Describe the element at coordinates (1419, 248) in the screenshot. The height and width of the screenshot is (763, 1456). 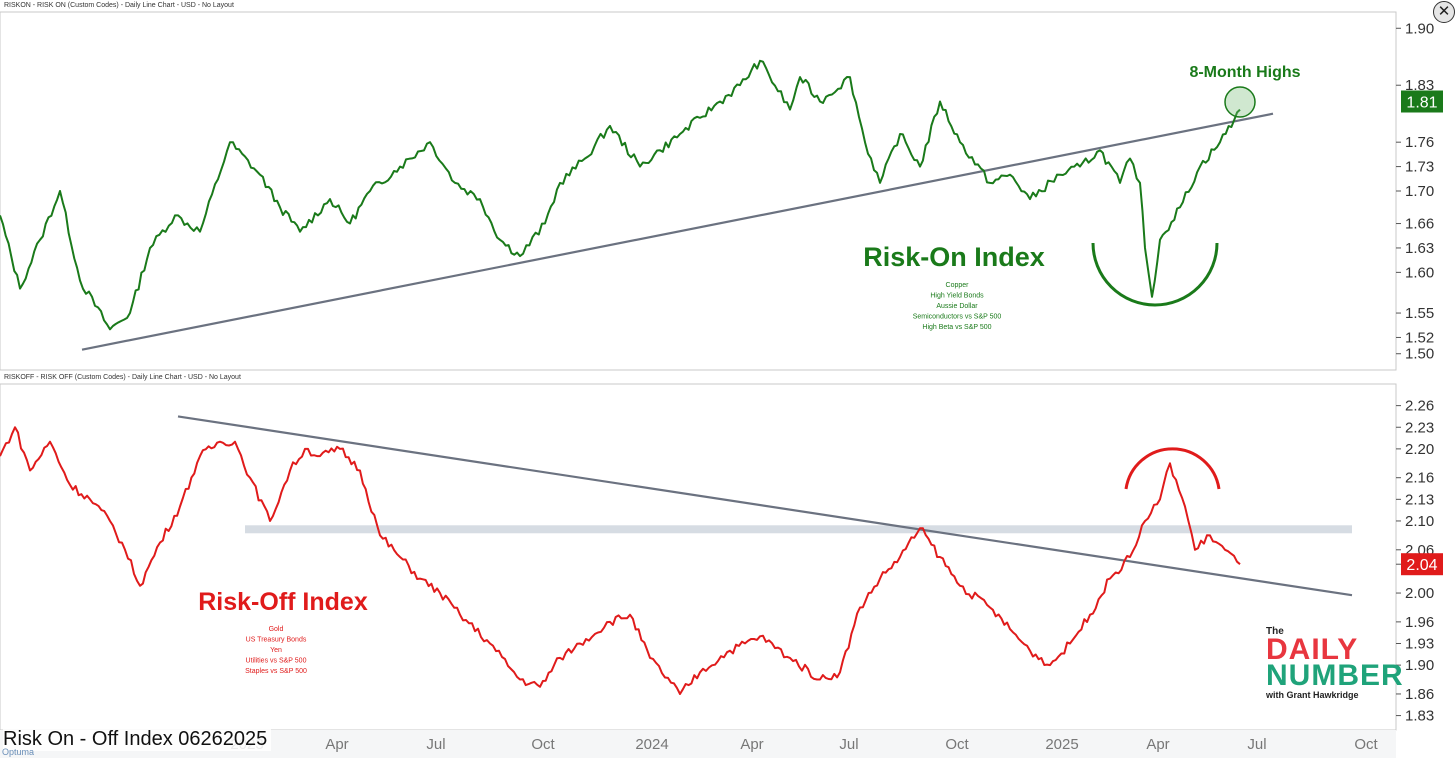
I see `risk-on-y-tick-label: 1.63` at that location.